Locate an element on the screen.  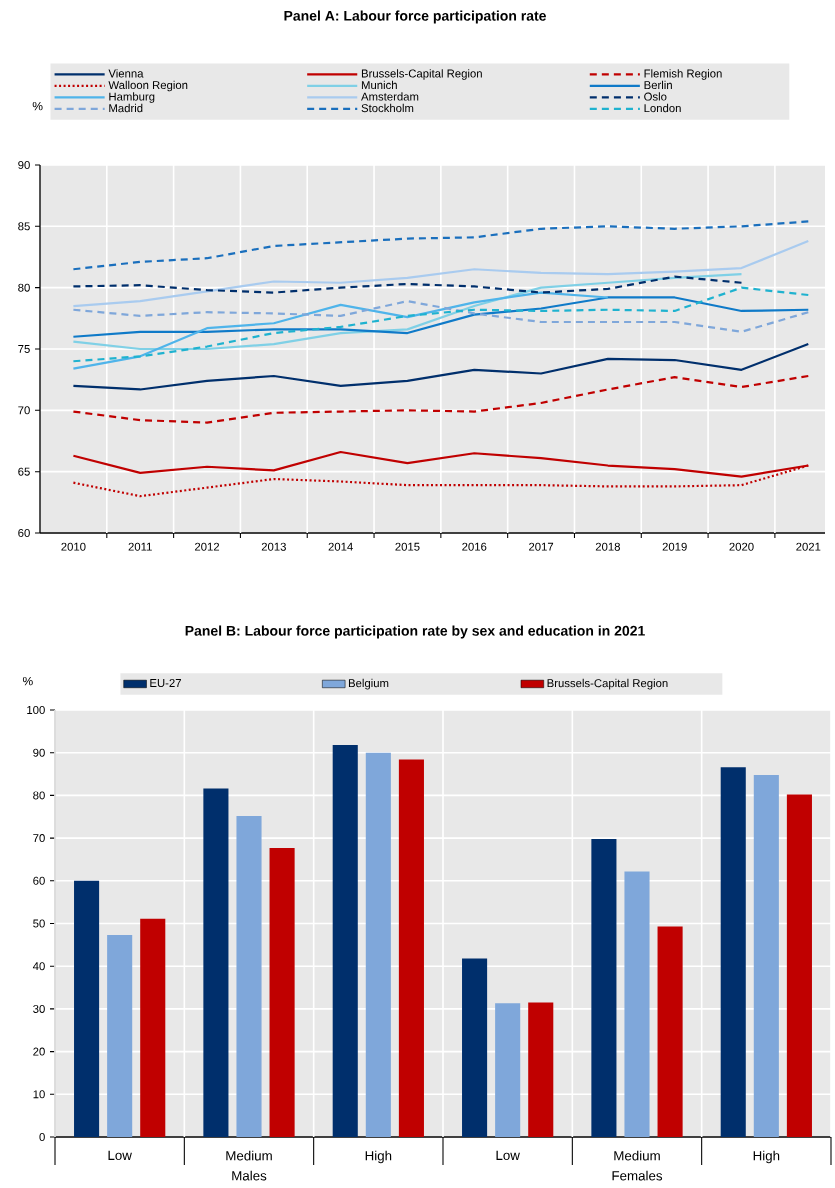
y-tick-label: 30 is located at coordinates (38, 1008).